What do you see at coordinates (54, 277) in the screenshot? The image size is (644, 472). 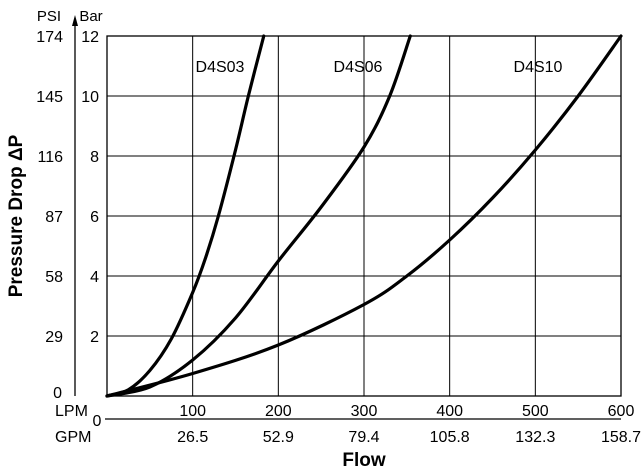 I see `y-tick-label-psi: 58` at bounding box center [54, 277].